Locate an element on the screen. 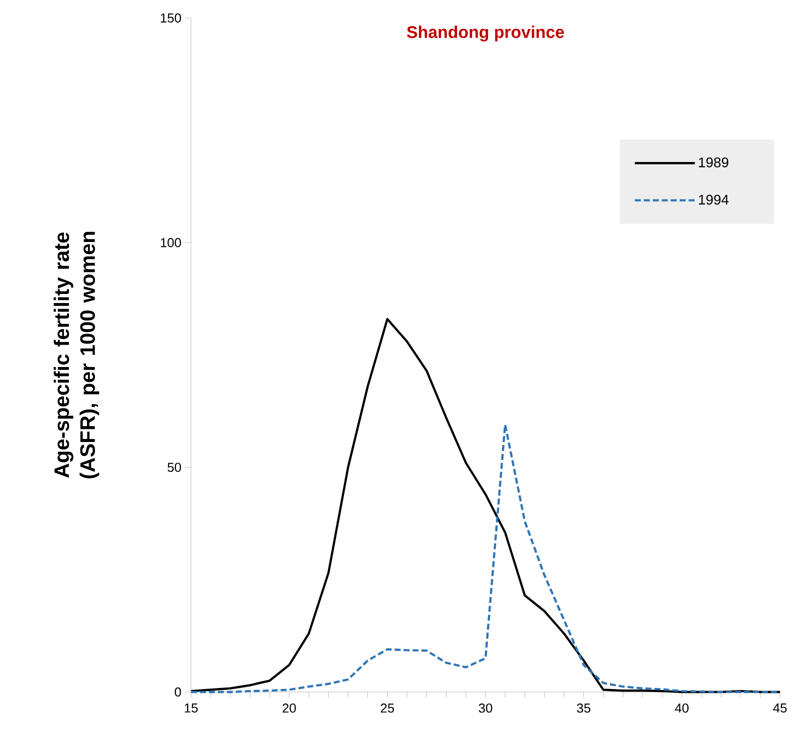 The image size is (792, 738). x-tick-label: 25 is located at coordinates (387, 708).